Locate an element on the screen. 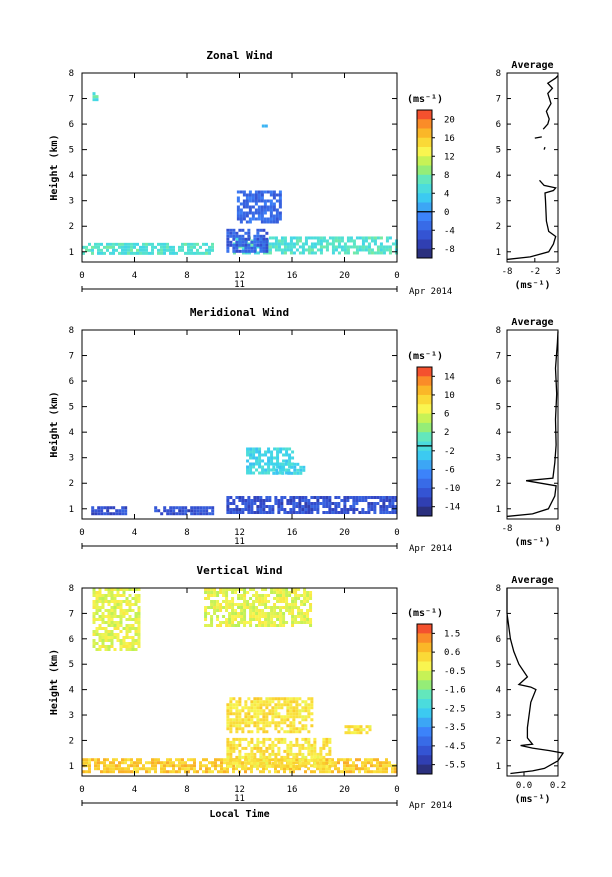  colorbar-tick-label: 0.6 is located at coordinates (452, 653).